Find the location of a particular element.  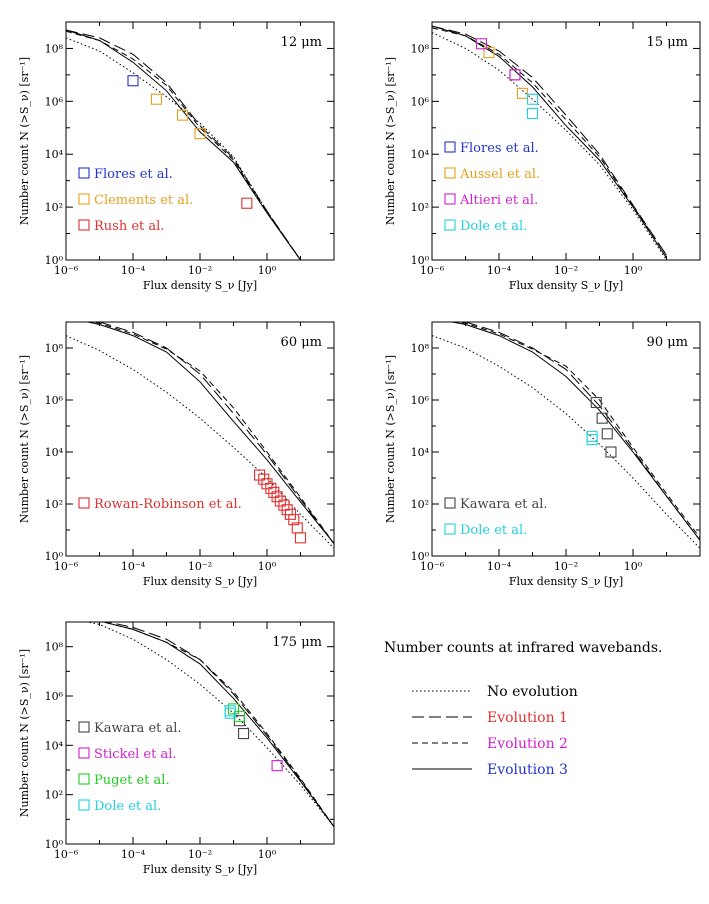

legend-label: Evolution 3 is located at coordinates (527, 770).